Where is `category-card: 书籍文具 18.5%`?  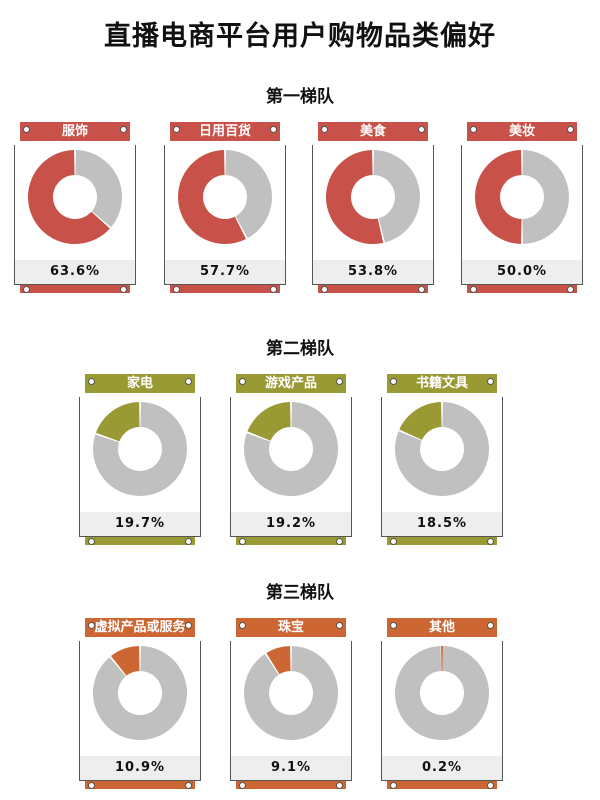
category-card: 书籍文具 18.5% is located at coordinates (442, 459).